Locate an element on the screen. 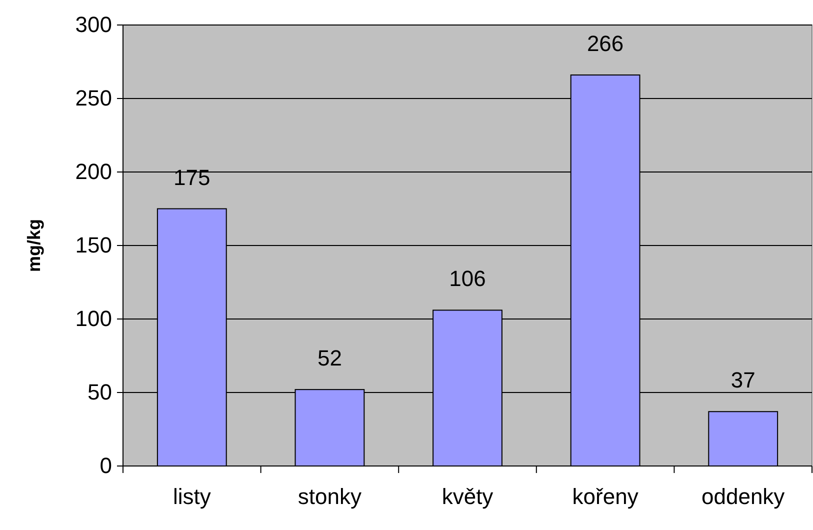  y-tick-label: 250 is located at coordinates (93, 98).